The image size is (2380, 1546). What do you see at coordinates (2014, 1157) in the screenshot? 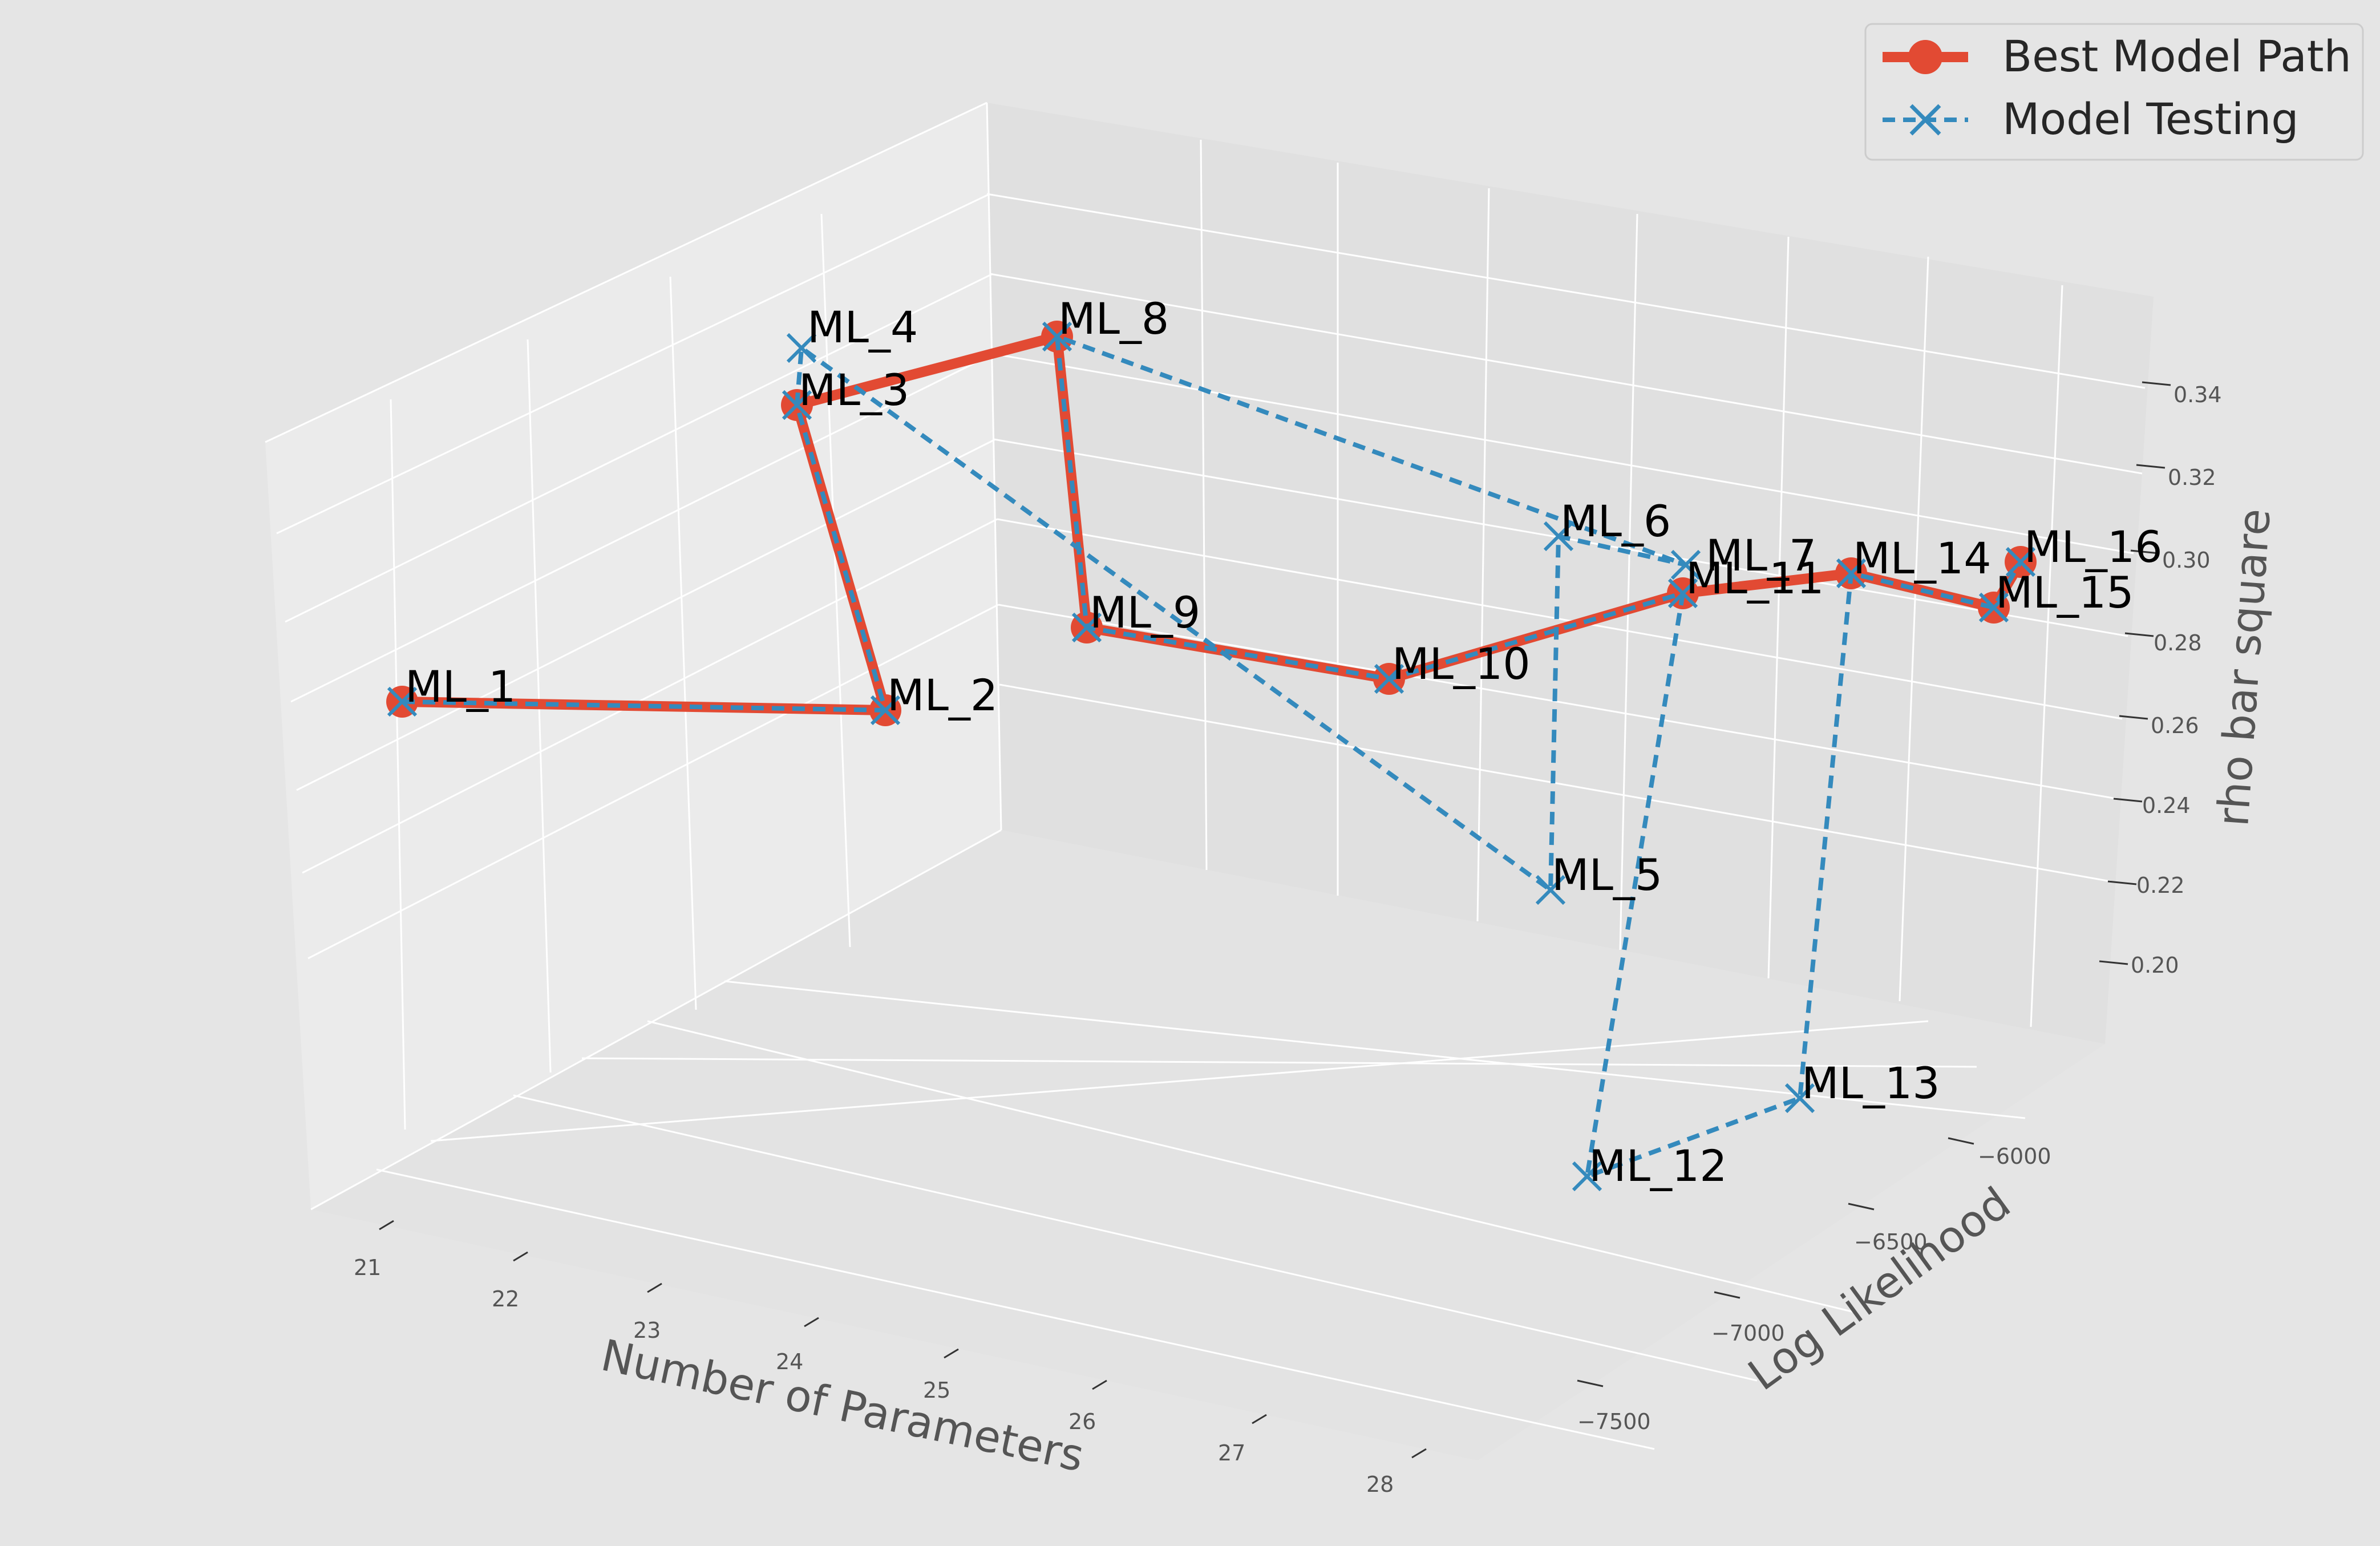
I see `y-tick-label: −6000` at bounding box center [2014, 1157].